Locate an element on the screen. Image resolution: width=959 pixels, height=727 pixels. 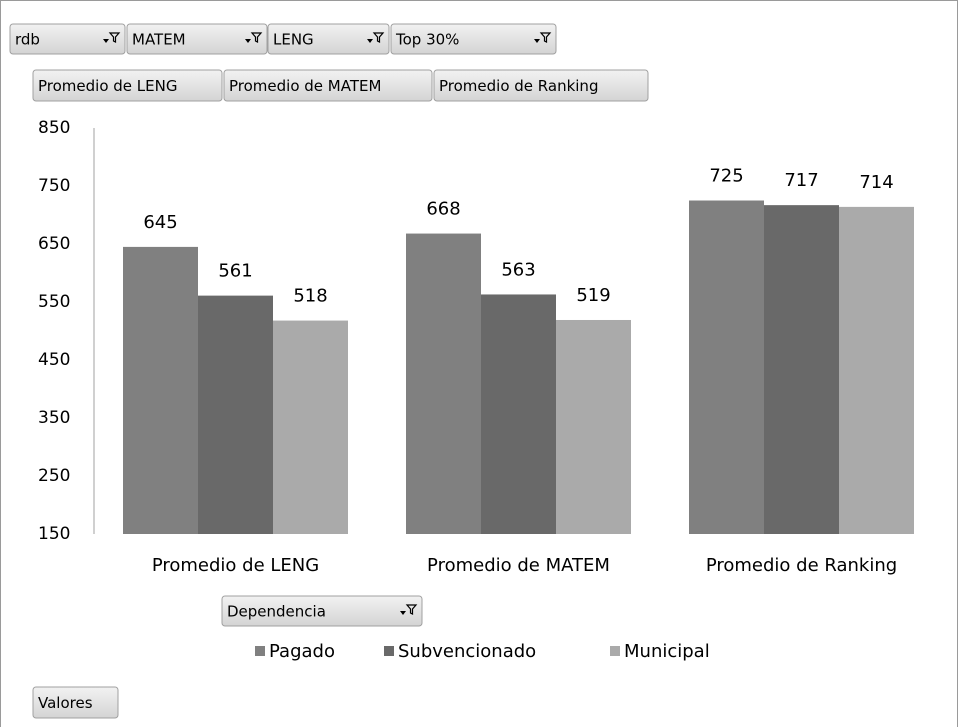
y-tick-label: 150 is located at coordinates (54, 534).